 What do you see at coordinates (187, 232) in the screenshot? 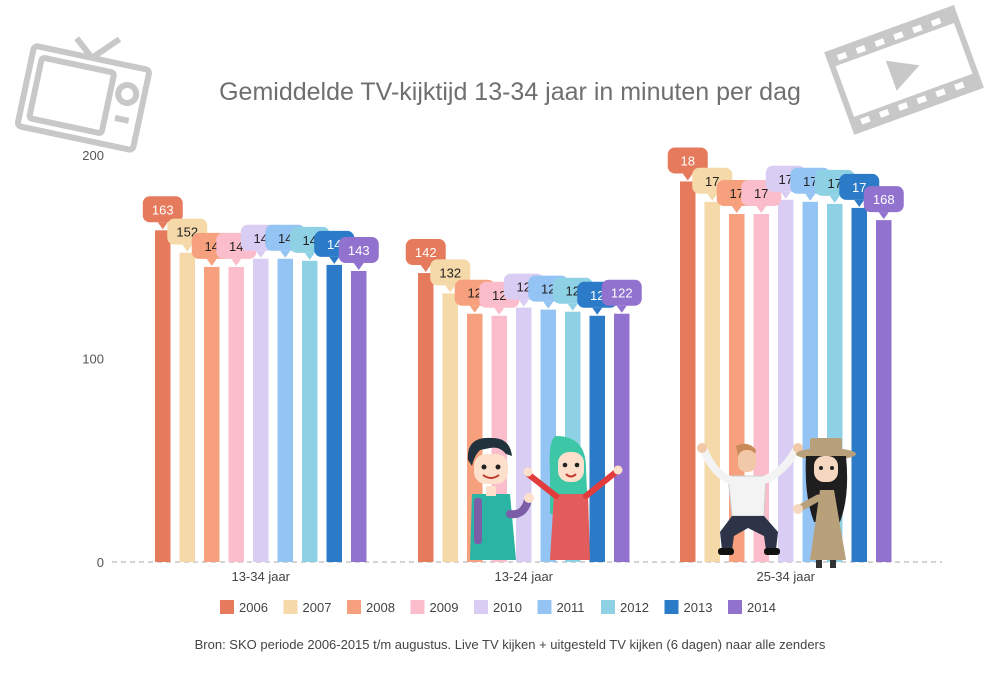
I see `data-label: 152` at bounding box center [187, 232].